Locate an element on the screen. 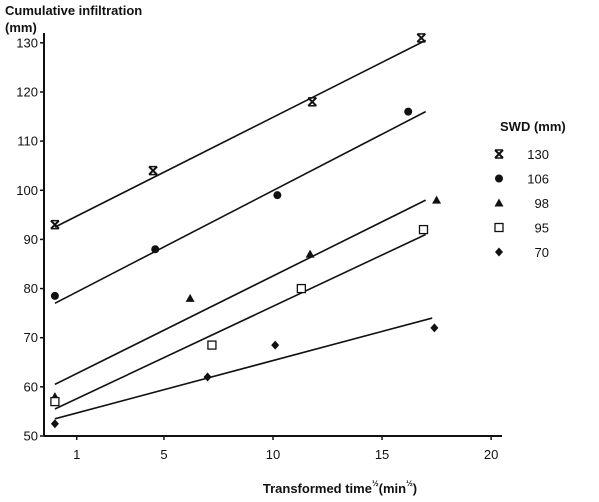  x-tick-label: 15 is located at coordinates (382, 454).